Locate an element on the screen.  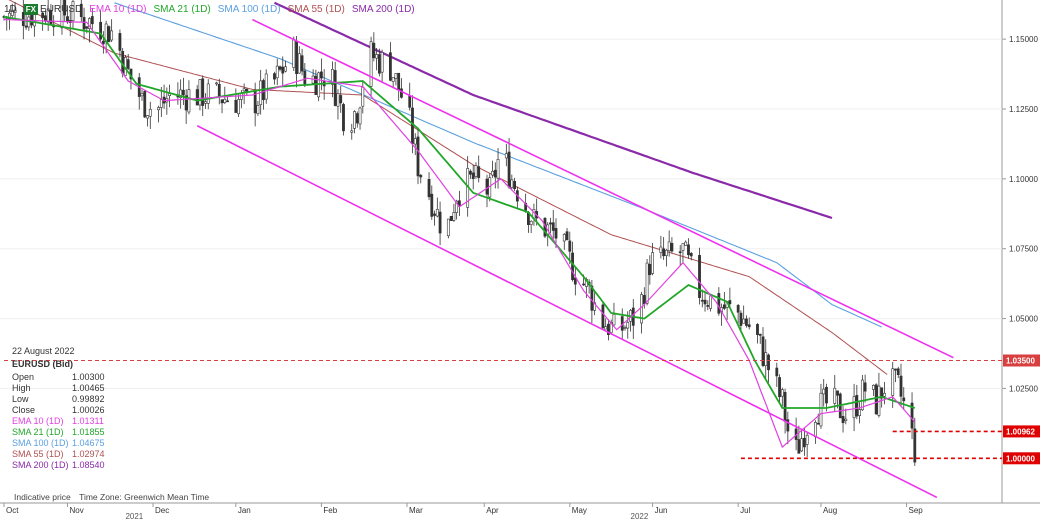
legend-item-1: SMA 21 (1D) is located at coordinates (182, 9).